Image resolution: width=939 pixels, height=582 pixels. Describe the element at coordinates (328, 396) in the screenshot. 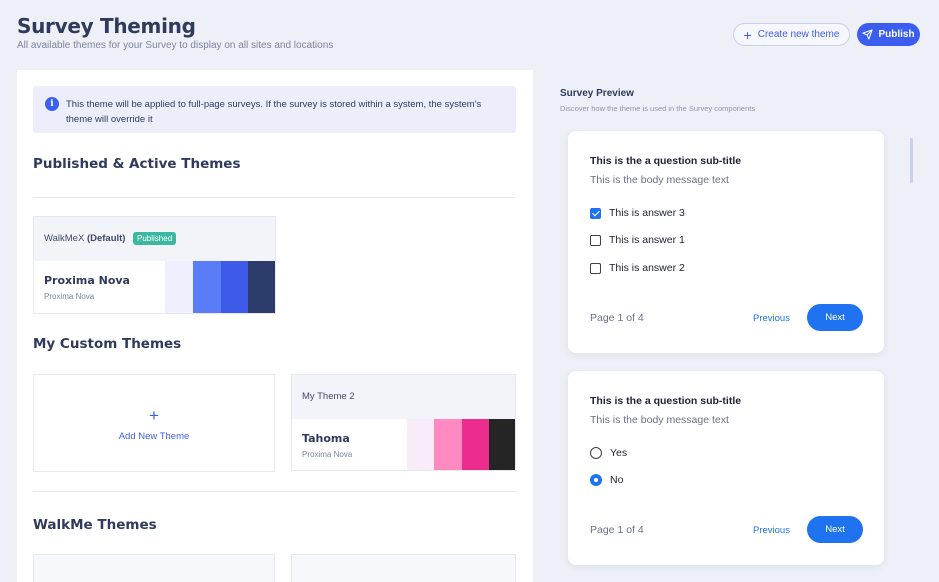

I see `theme-name: My Theme 2` at that location.